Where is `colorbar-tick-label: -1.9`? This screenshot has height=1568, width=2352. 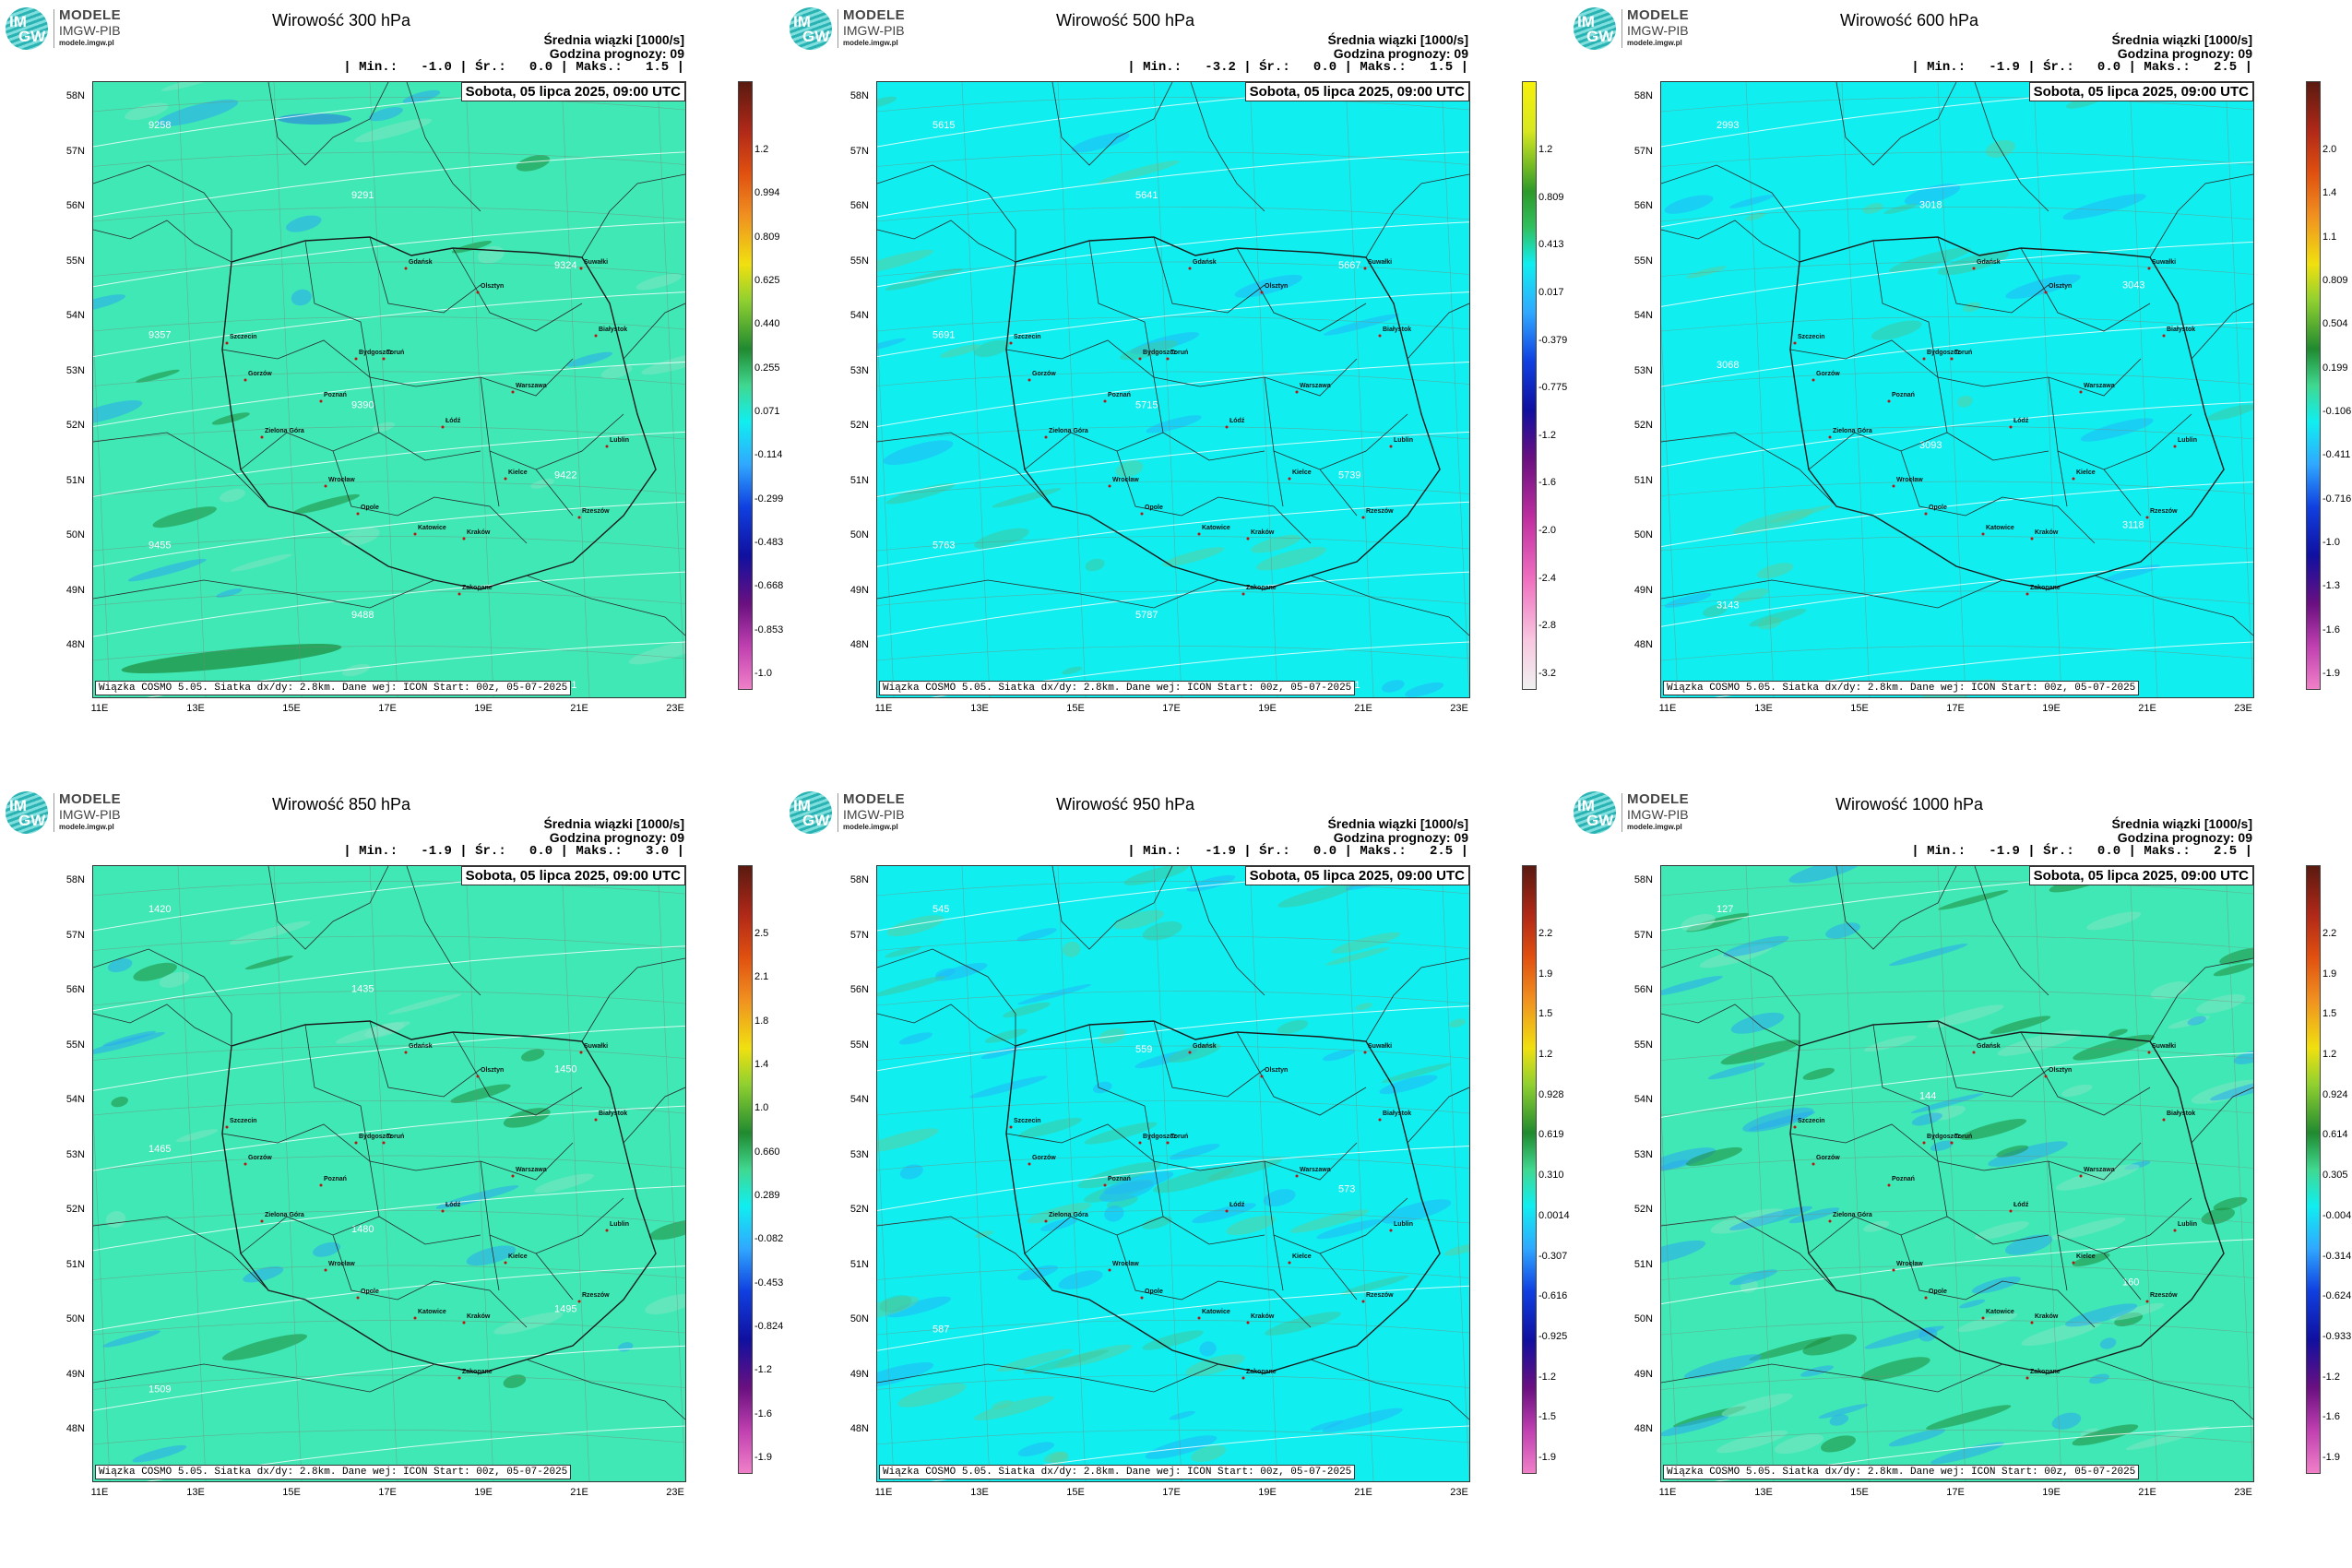 colorbar-tick-label: -1.9 is located at coordinates (2331, 673).